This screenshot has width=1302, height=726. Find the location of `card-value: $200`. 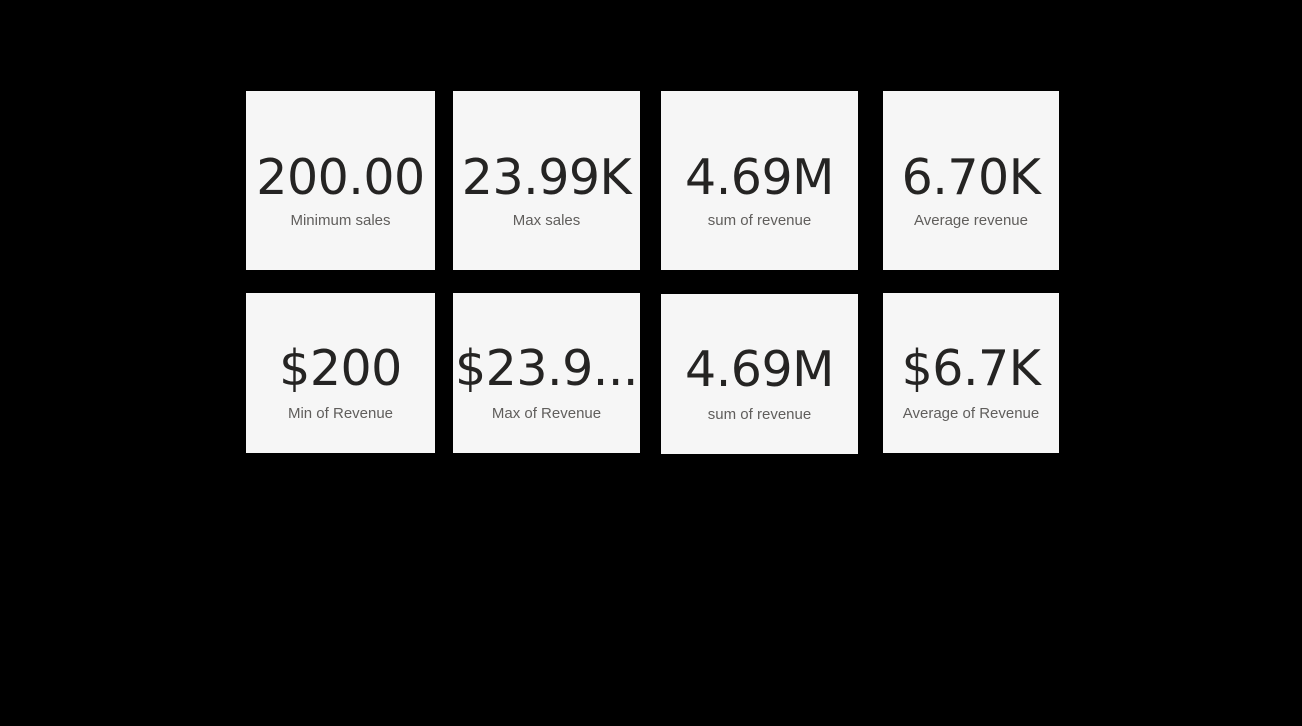

card-value: $200 is located at coordinates (340, 368).